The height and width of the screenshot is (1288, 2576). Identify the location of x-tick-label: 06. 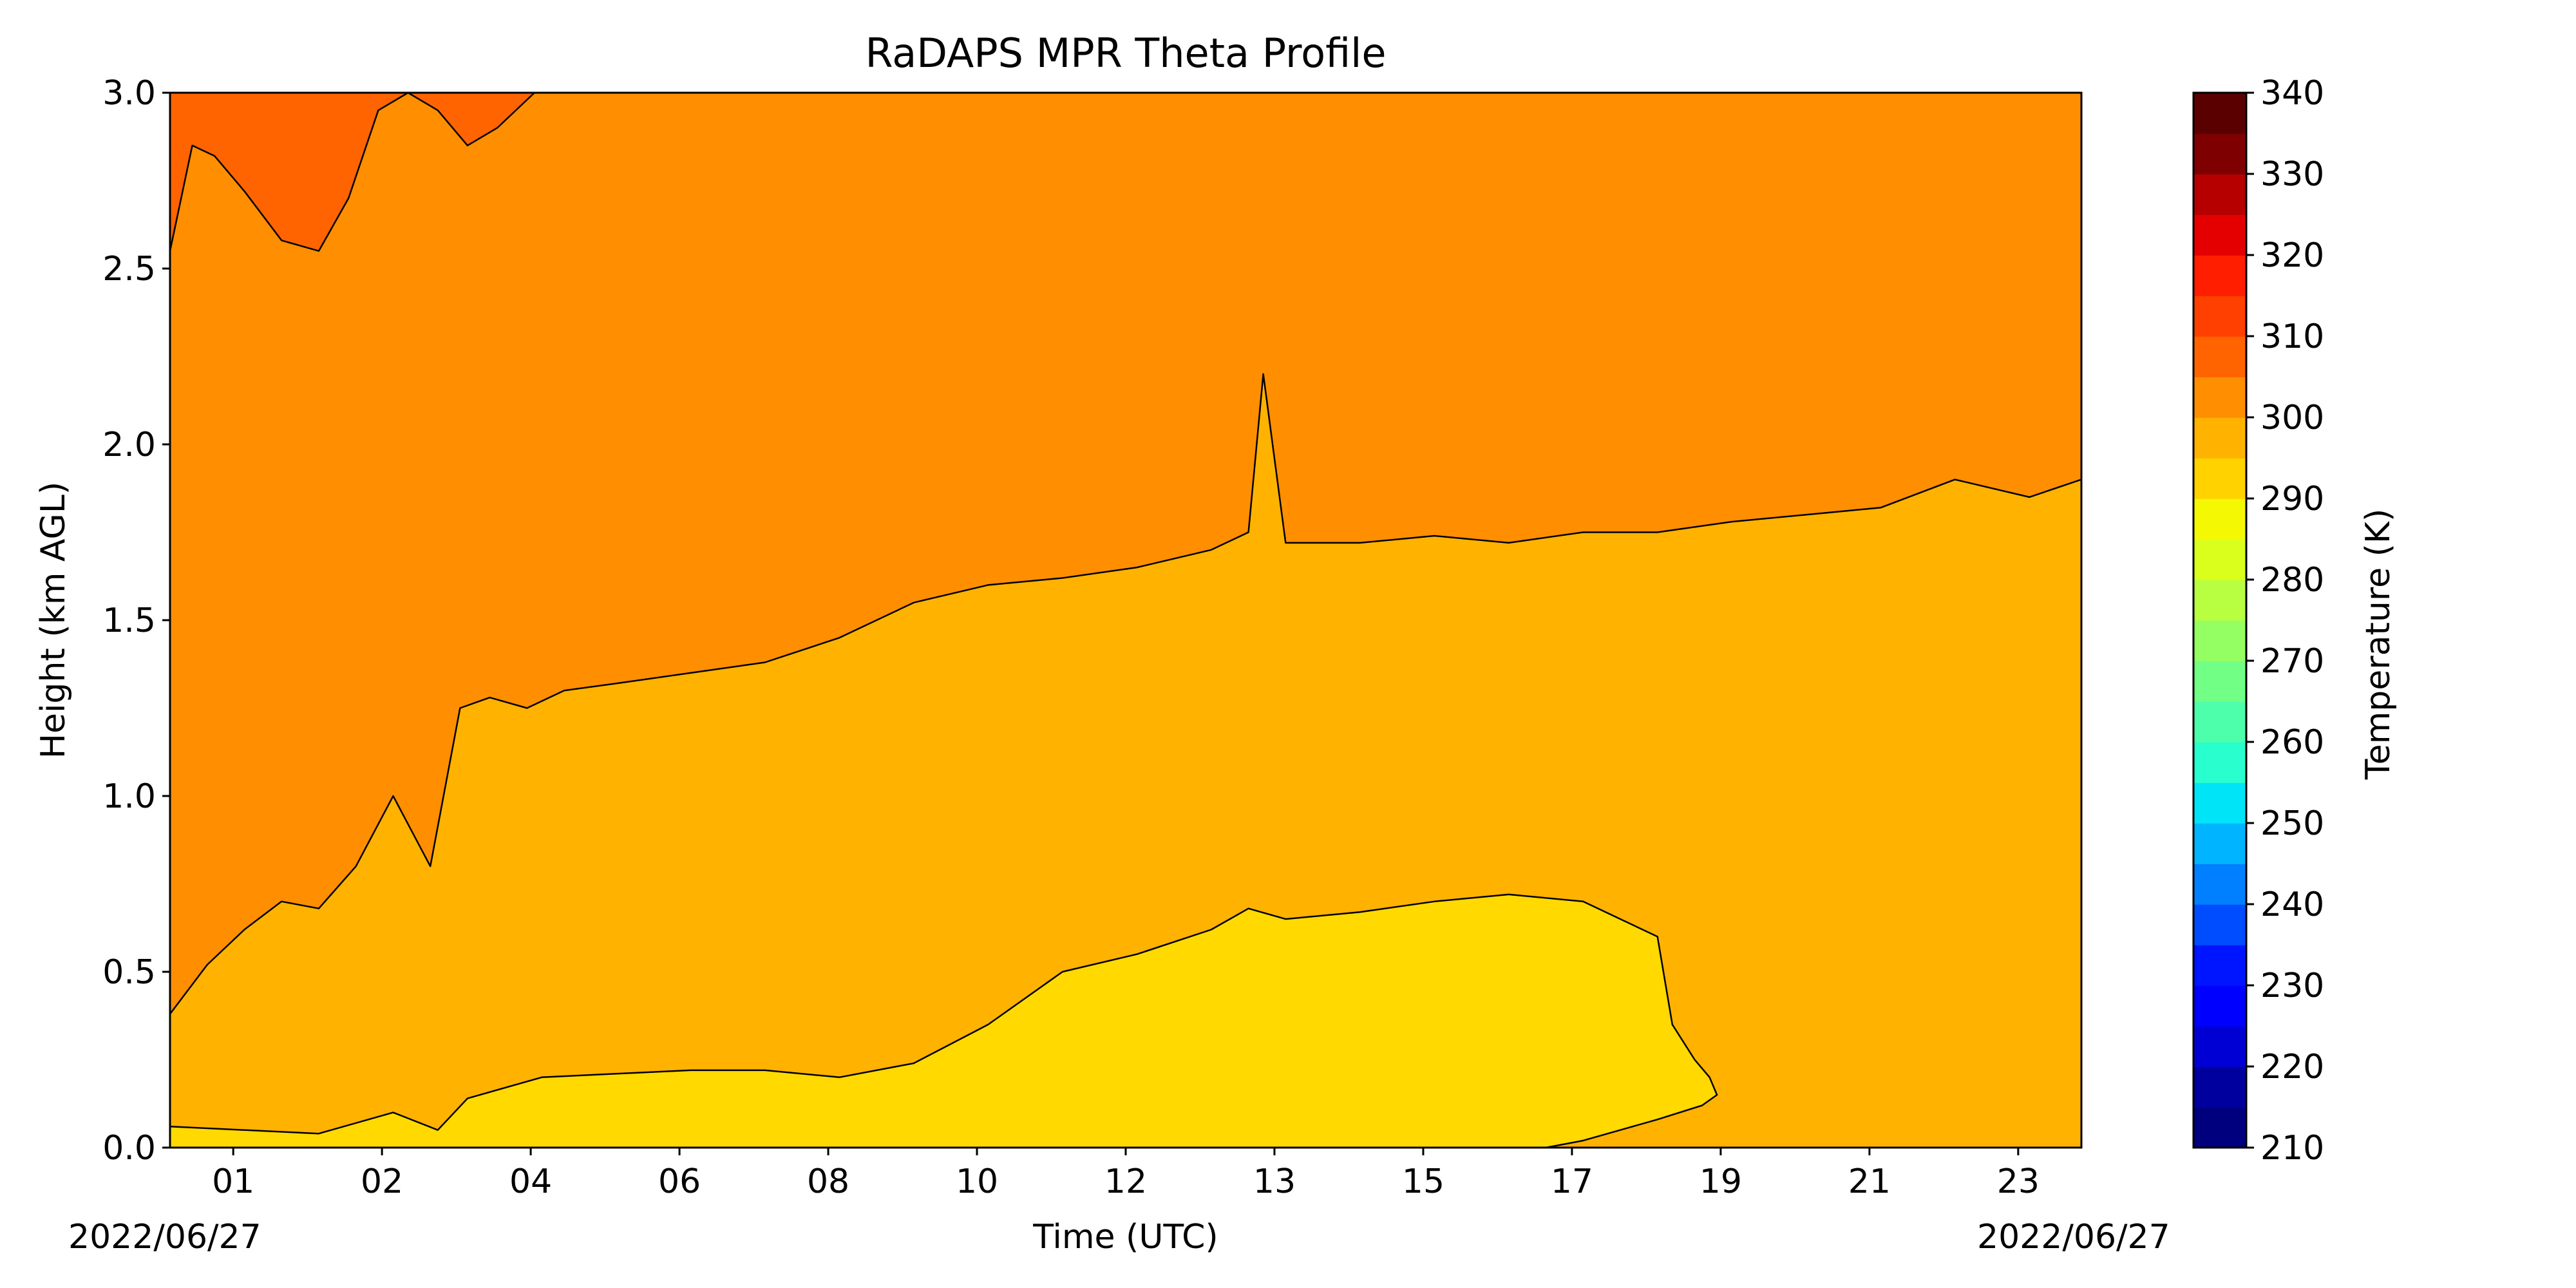
(680, 1181).